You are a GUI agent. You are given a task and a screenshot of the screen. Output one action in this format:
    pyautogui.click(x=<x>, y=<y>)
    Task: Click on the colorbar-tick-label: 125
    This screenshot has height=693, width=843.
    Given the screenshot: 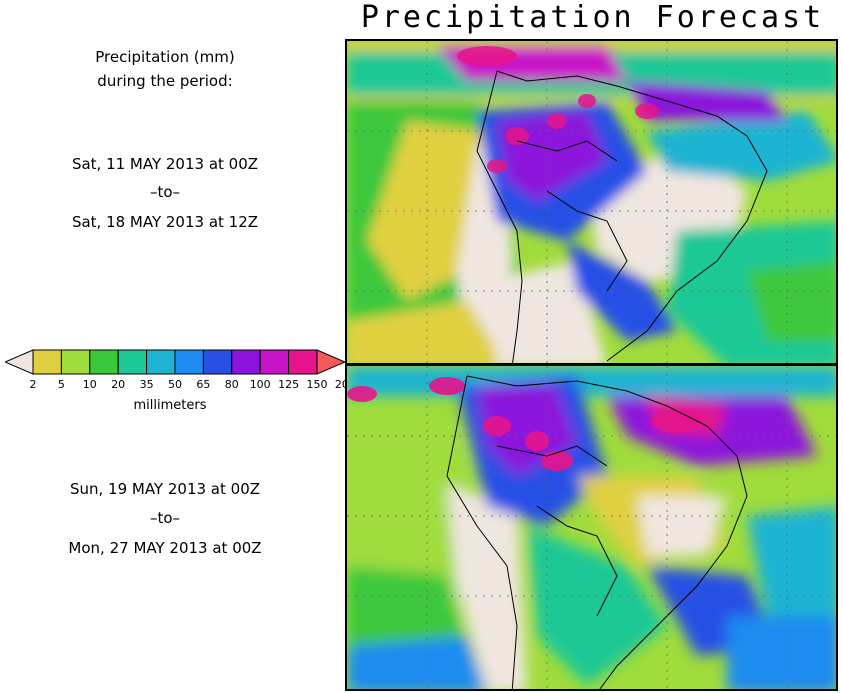 What is the action you would take?
    pyautogui.click(x=289, y=384)
    